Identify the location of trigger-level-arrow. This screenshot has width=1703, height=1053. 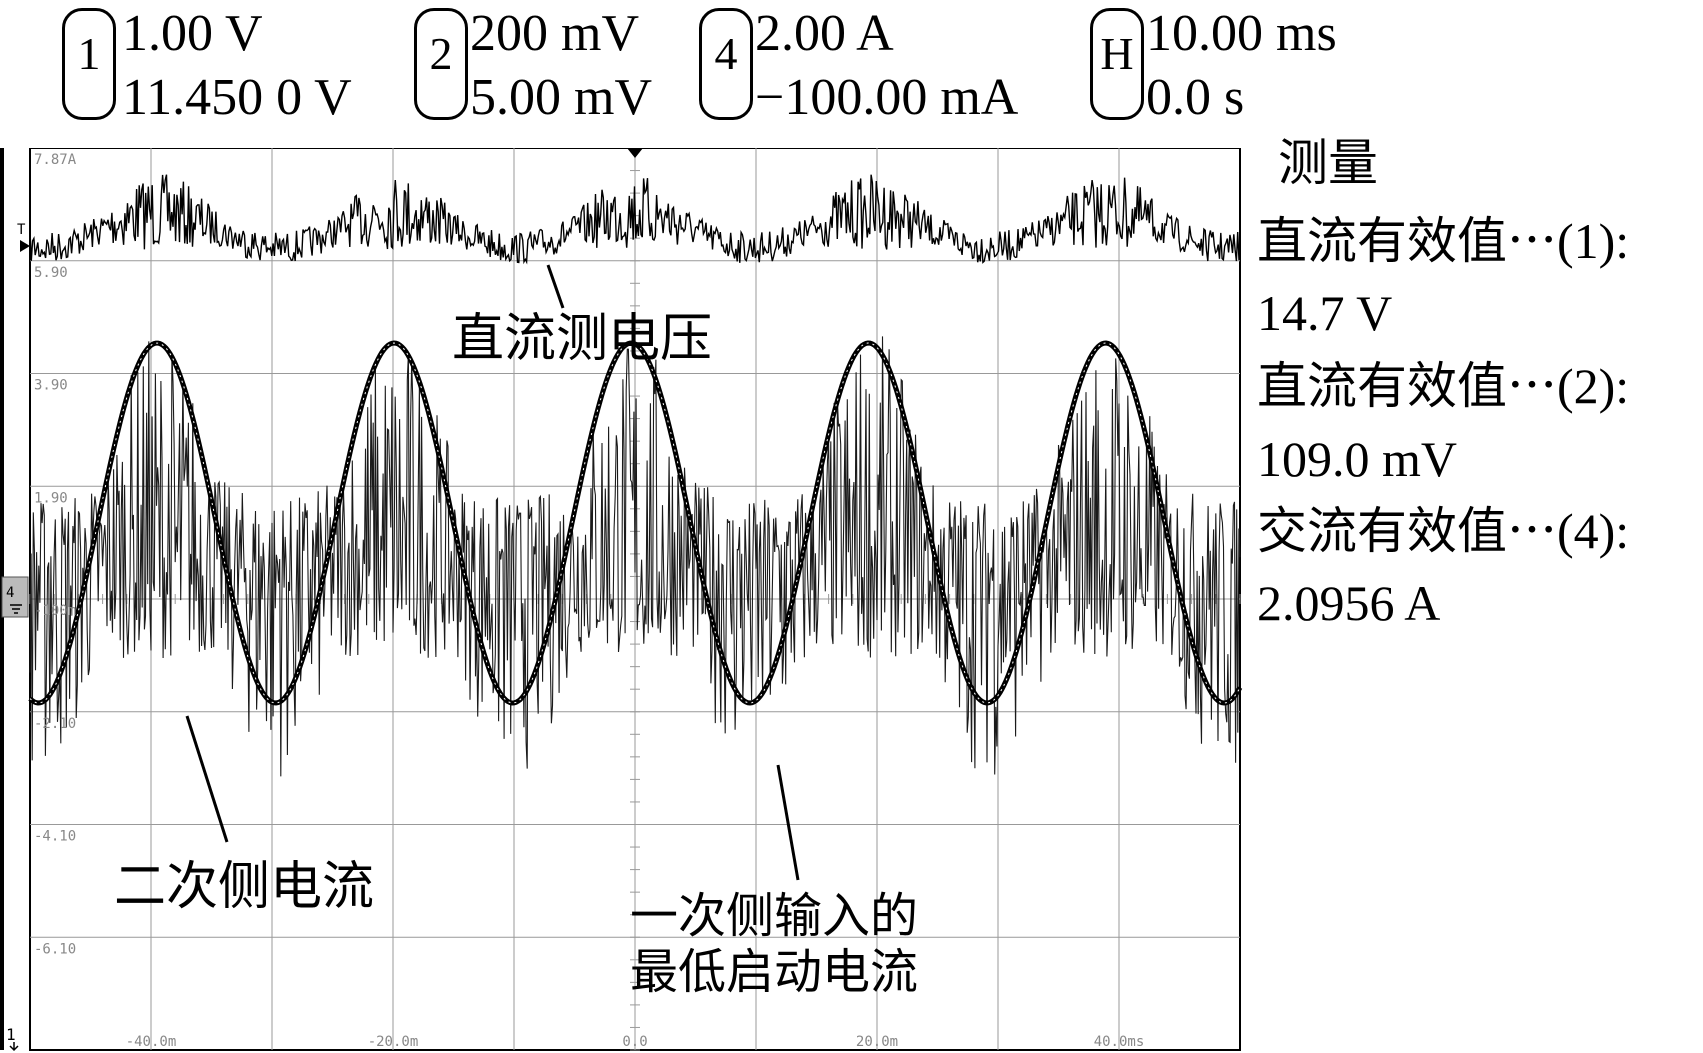
(25, 246).